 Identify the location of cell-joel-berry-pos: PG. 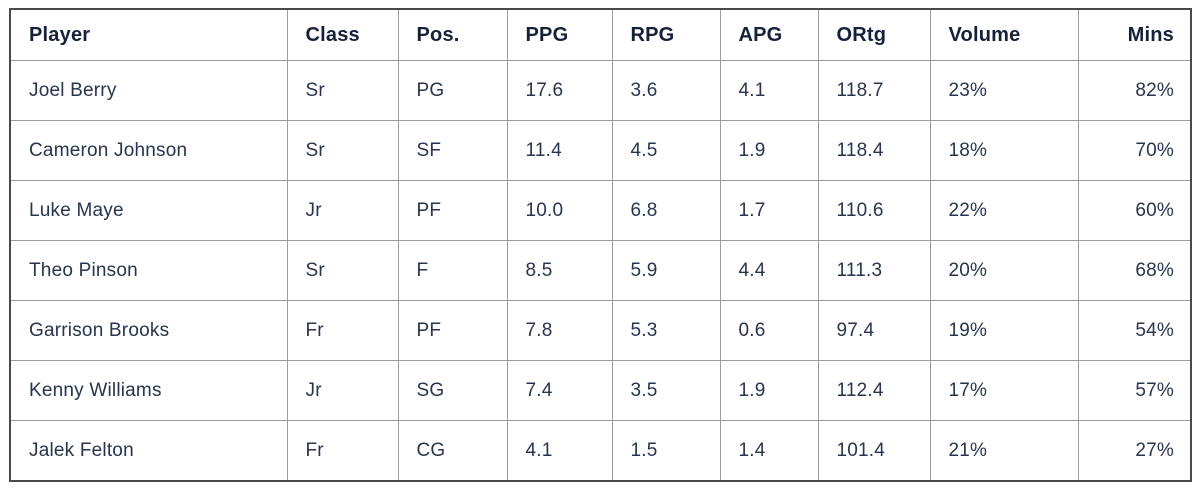
(452, 90).